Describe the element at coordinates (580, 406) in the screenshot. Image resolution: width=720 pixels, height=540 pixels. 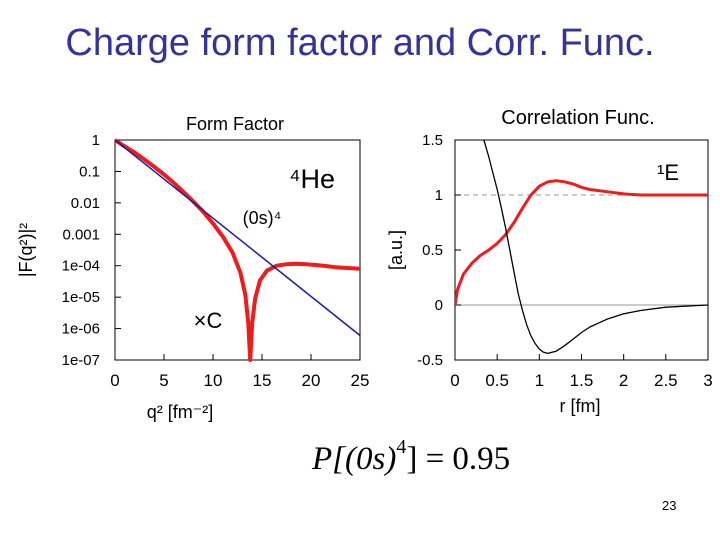
I see `cf-xlabel: r [fm]` at that location.